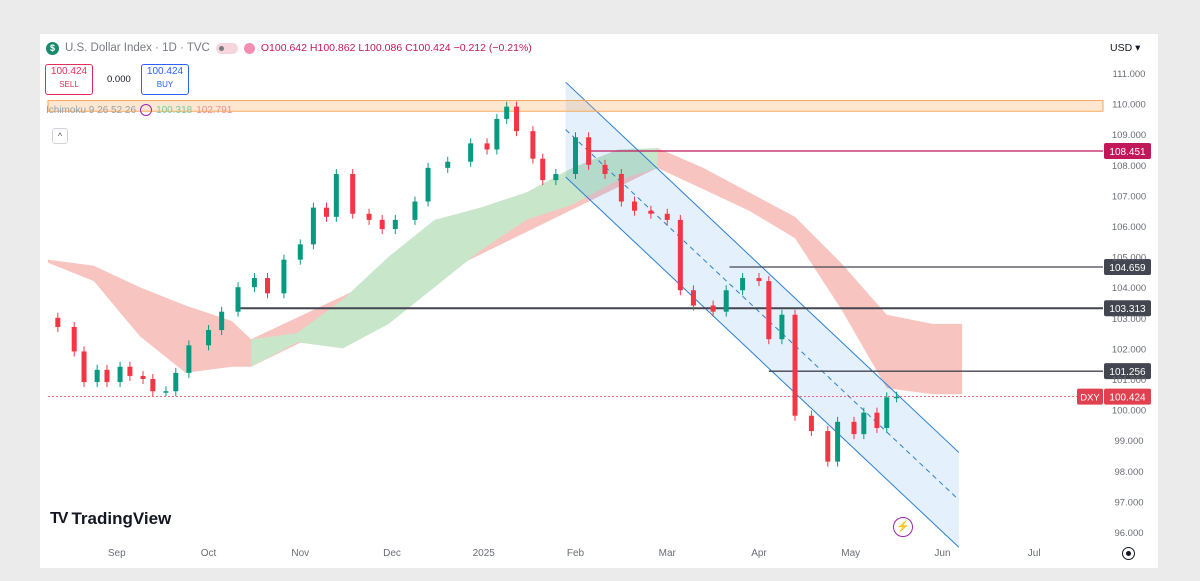 Image resolution: width=1200 pixels, height=581 pixels. I want to click on y-tick-label: 98.000, so click(1128, 472).